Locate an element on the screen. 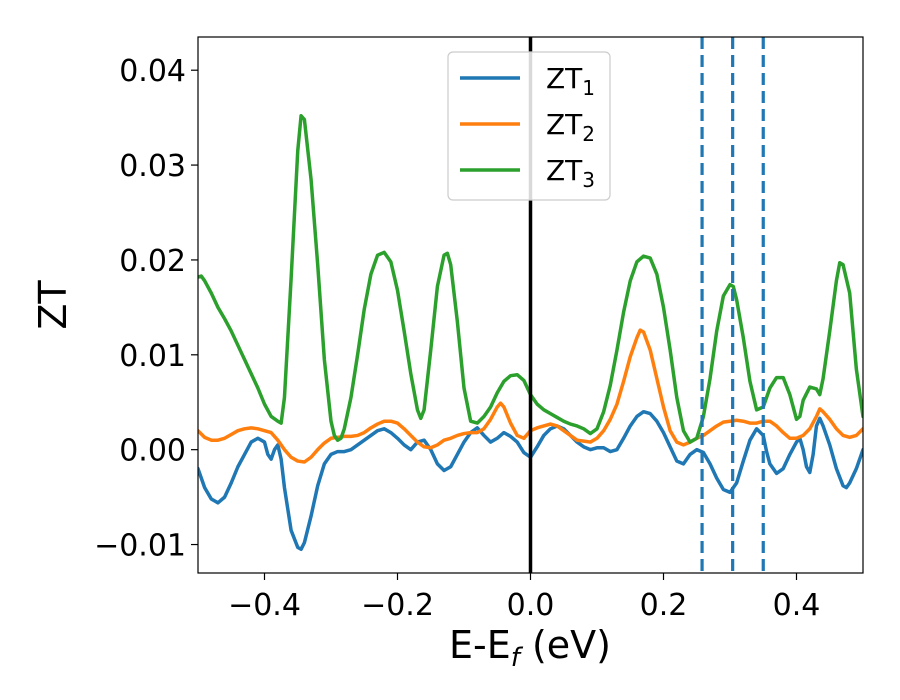  y-tick-label: 0.03 is located at coordinates (152, 166).